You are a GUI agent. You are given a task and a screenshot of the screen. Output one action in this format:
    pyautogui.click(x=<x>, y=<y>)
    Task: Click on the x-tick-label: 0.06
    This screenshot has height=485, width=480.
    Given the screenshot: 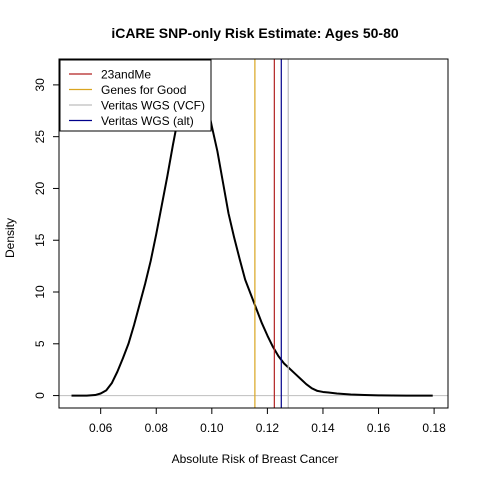 What is the action you would take?
    pyautogui.click(x=101, y=428)
    